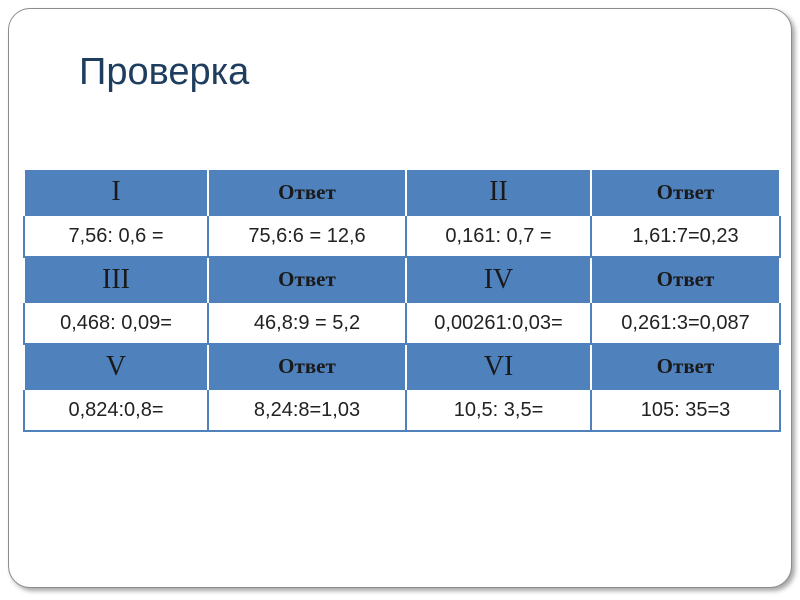 The image size is (800, 600). I want to click on data-row: 0,824:0,8= 8,24:8=1,03 10,5: 3,5= 105: 35=3, so click(402, 410).